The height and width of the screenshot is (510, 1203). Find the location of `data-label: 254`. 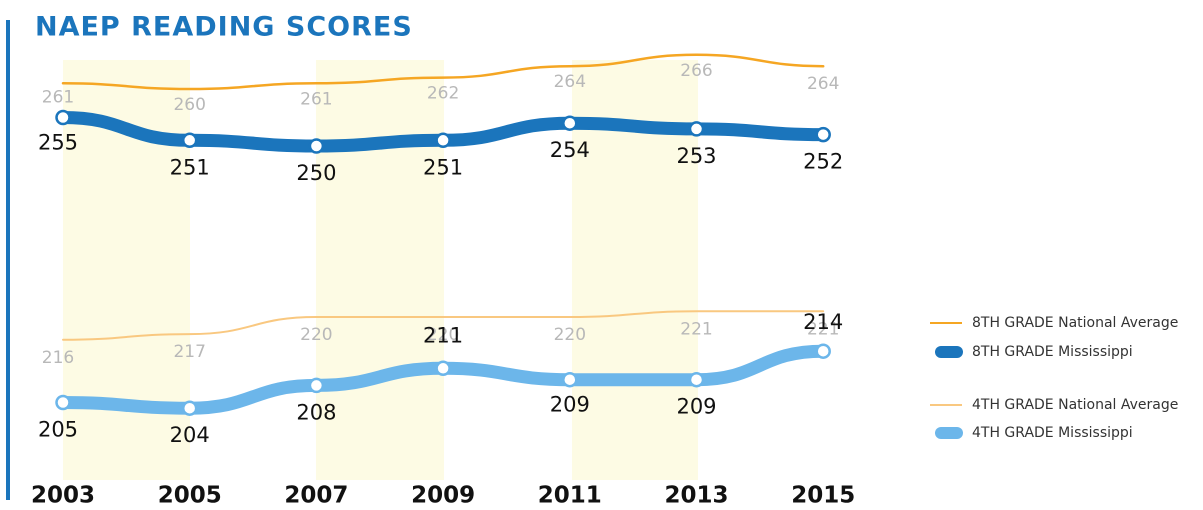

data-label: 254 is located at coordinates (570, 150).